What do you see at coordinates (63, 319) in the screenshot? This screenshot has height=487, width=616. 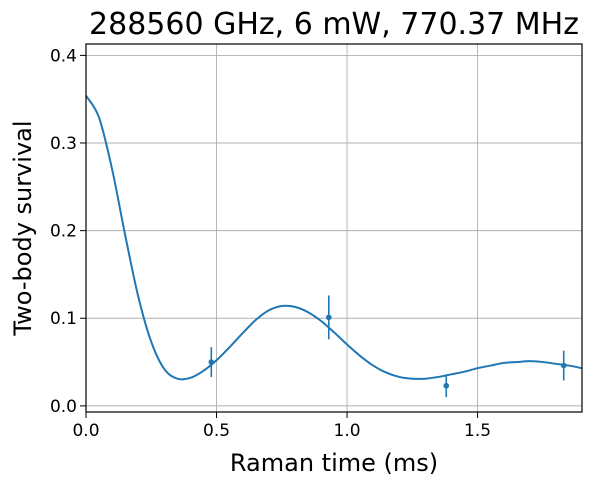 I see `y-tick-label: 0.1` at bounding box center [63, 319].